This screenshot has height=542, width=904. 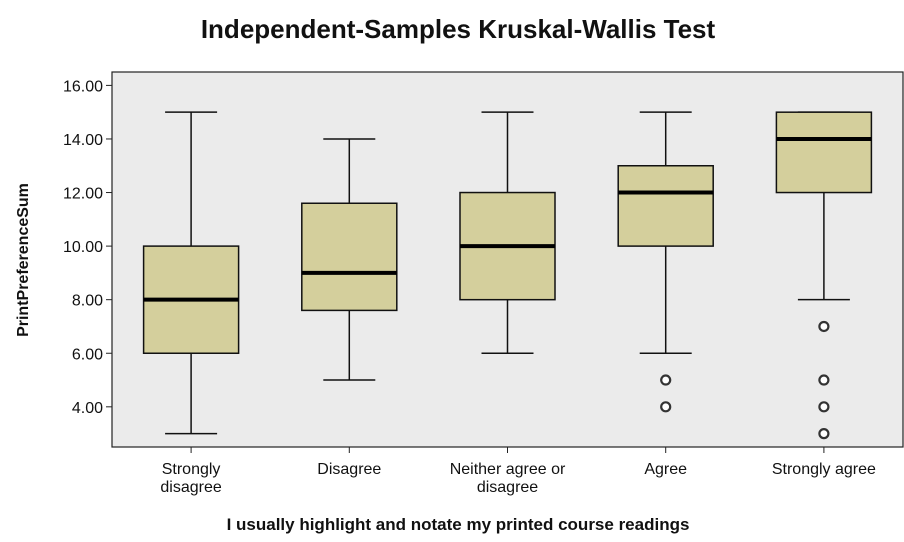 What do you see at coordinates (458, 29) in the screenshot?
I see `chart-title: Independent-Samples Kruskal-Wallis Test` at bounding box center [458, 29].